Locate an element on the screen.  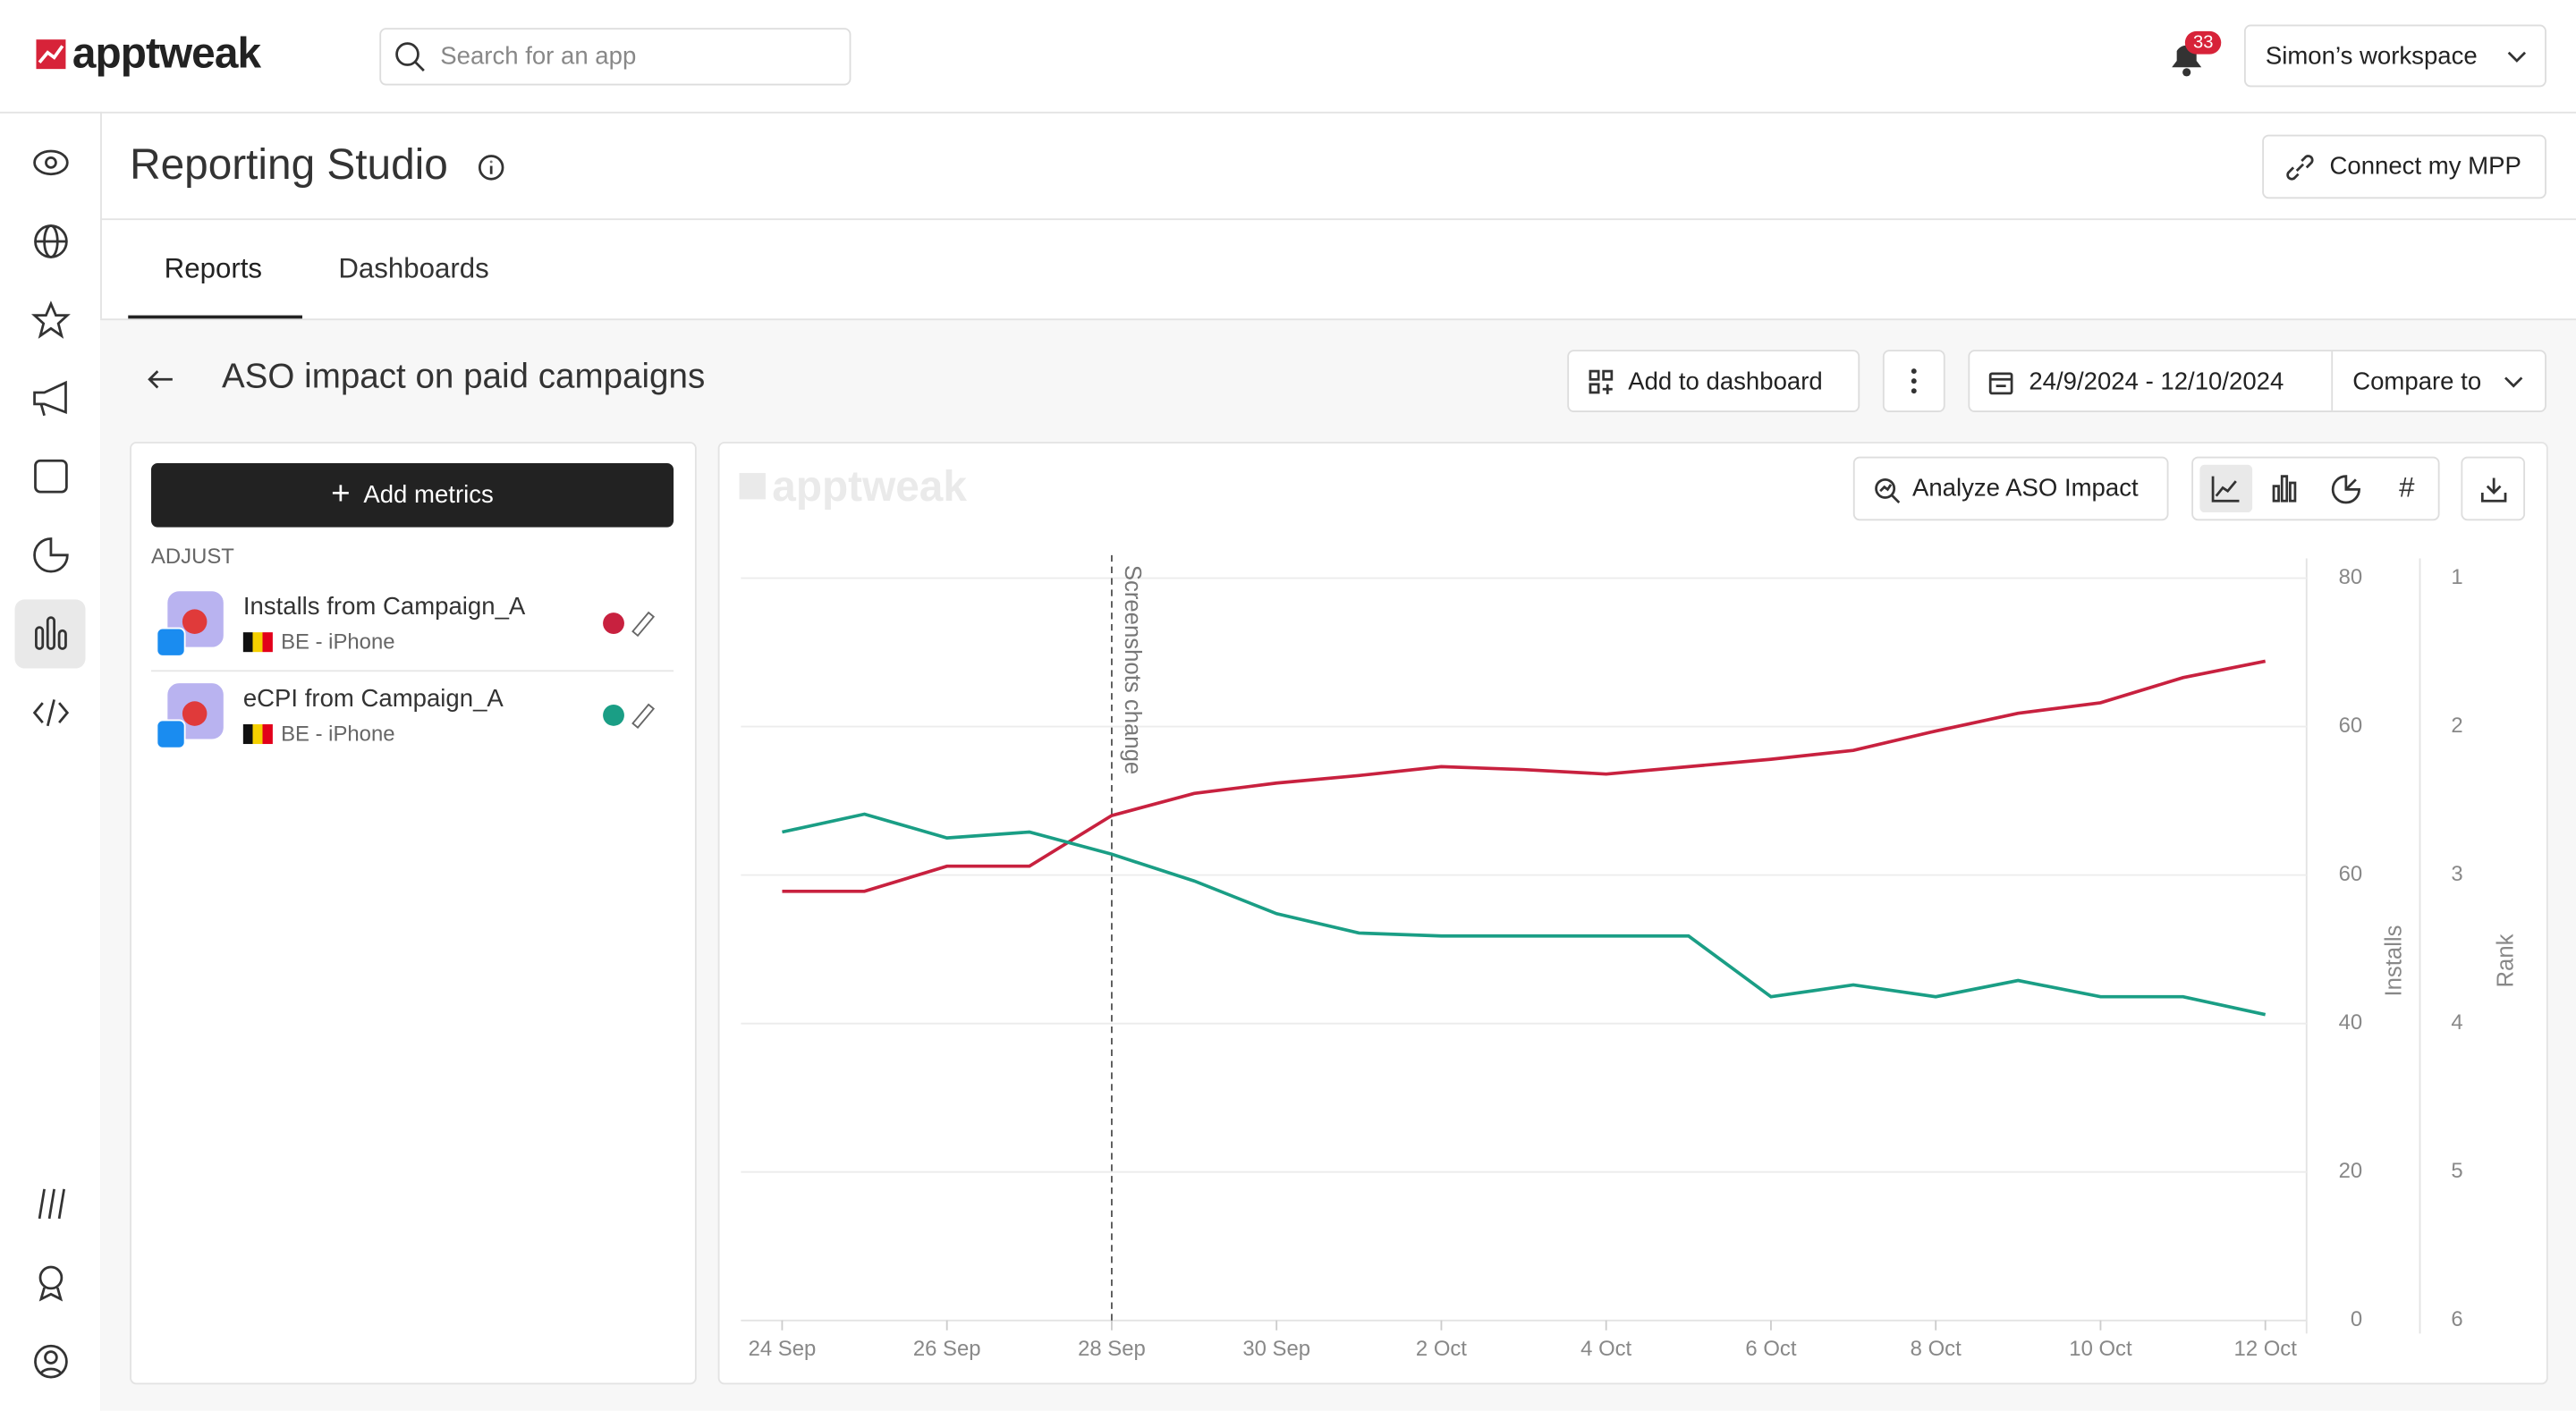
chart-type-icons: # is located at coordinates (2315, 488).